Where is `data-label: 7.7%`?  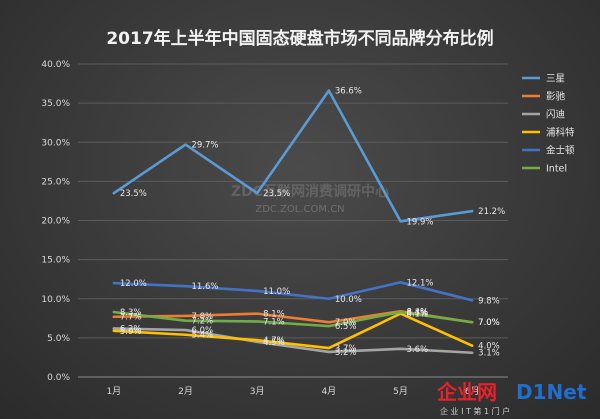
data-label: 7.7% is located at coordinates (131, 318).